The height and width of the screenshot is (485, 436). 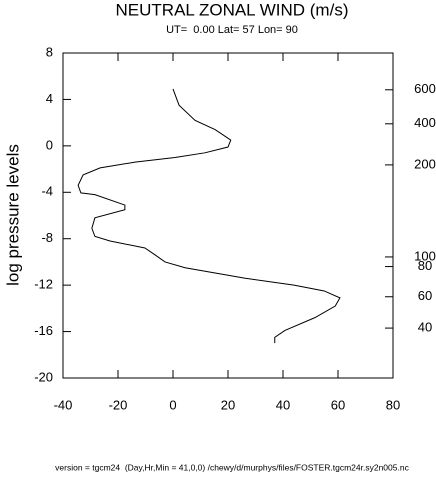 I want to click on y-tick-label: 8, so click(x=49, y=51).